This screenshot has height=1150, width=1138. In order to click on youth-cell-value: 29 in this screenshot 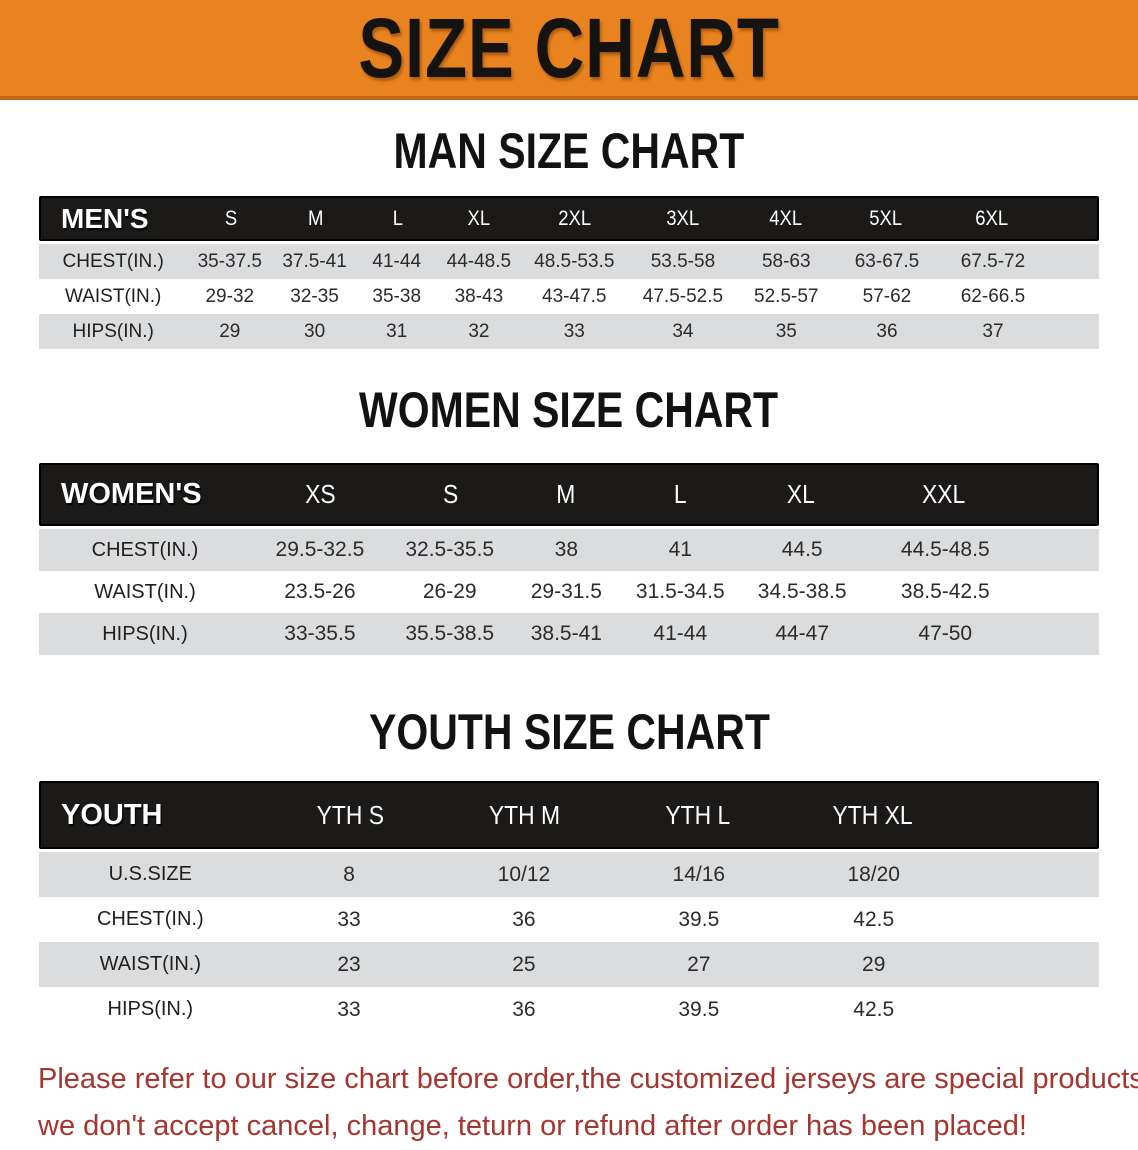, I will do `click(873, 964)`.